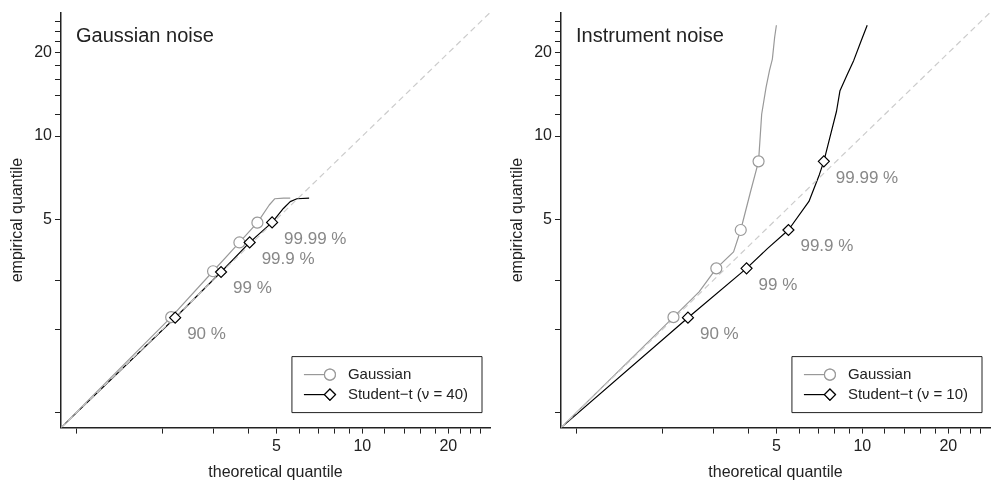  Describe the element at coordinates (145, 35) in the screenshot. I see `text: Gaussian noise` at that location.